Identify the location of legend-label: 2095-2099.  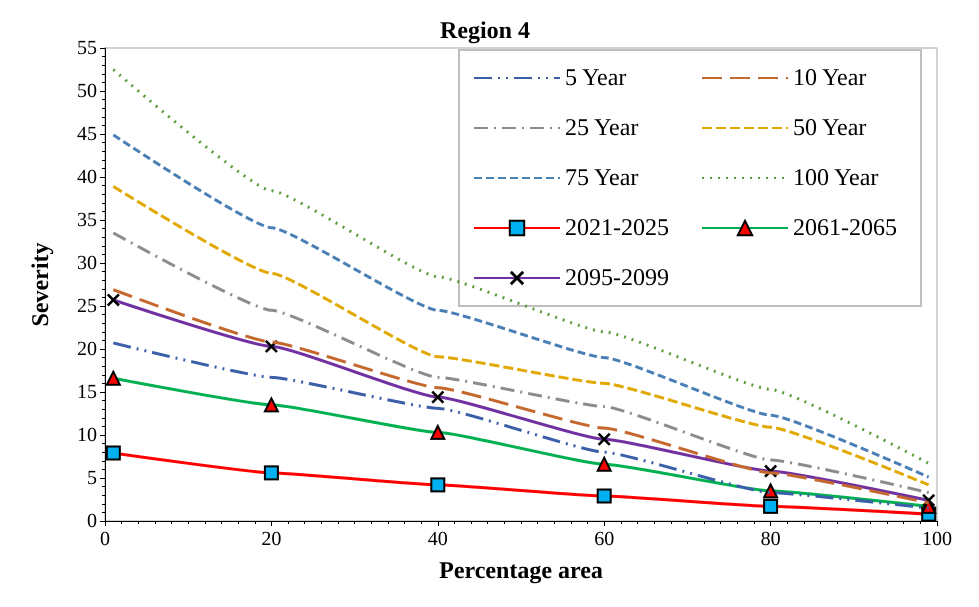
(617, 278).